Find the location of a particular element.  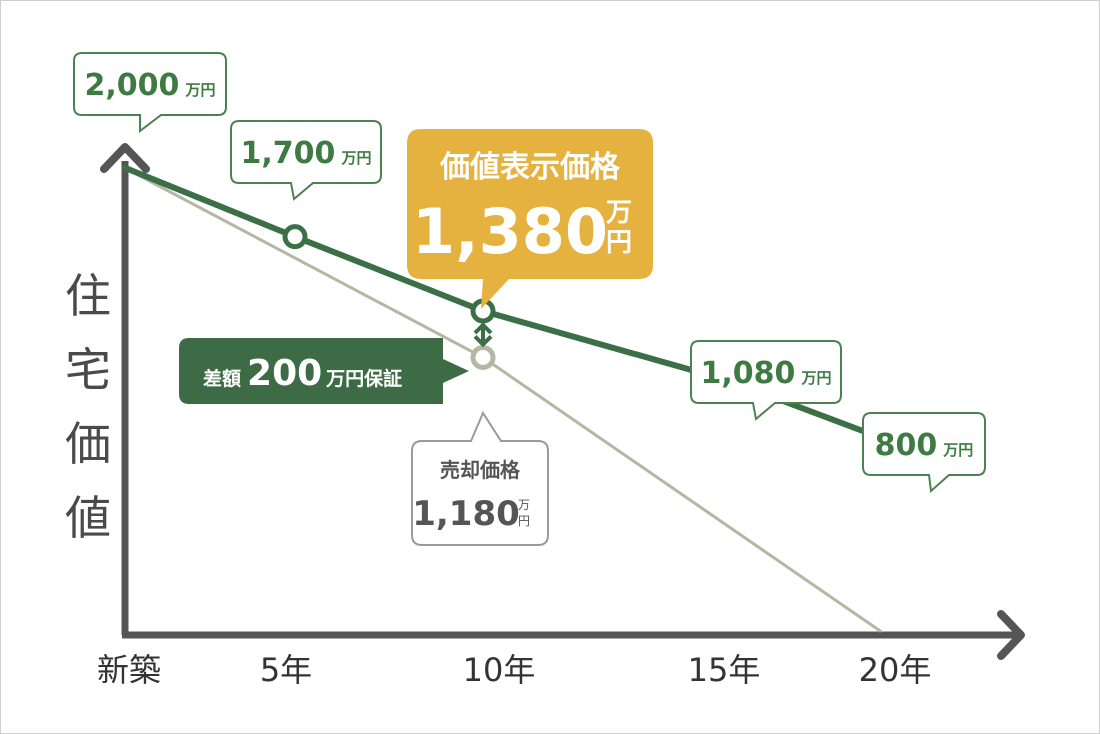

highlight-callout-unit-2: 円 is located at coordinates (619, 243).